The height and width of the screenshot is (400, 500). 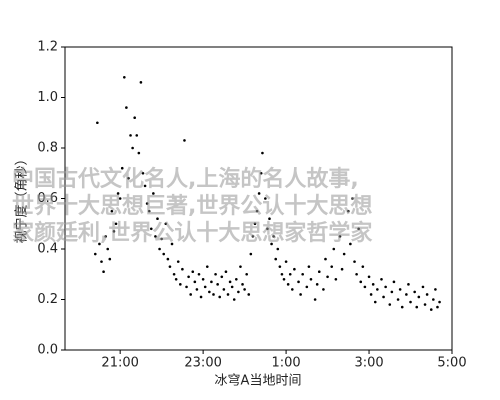 I want to click on watermark: 世界十大思想巨著,世界公认十大思想, so click(x=192, y=206).